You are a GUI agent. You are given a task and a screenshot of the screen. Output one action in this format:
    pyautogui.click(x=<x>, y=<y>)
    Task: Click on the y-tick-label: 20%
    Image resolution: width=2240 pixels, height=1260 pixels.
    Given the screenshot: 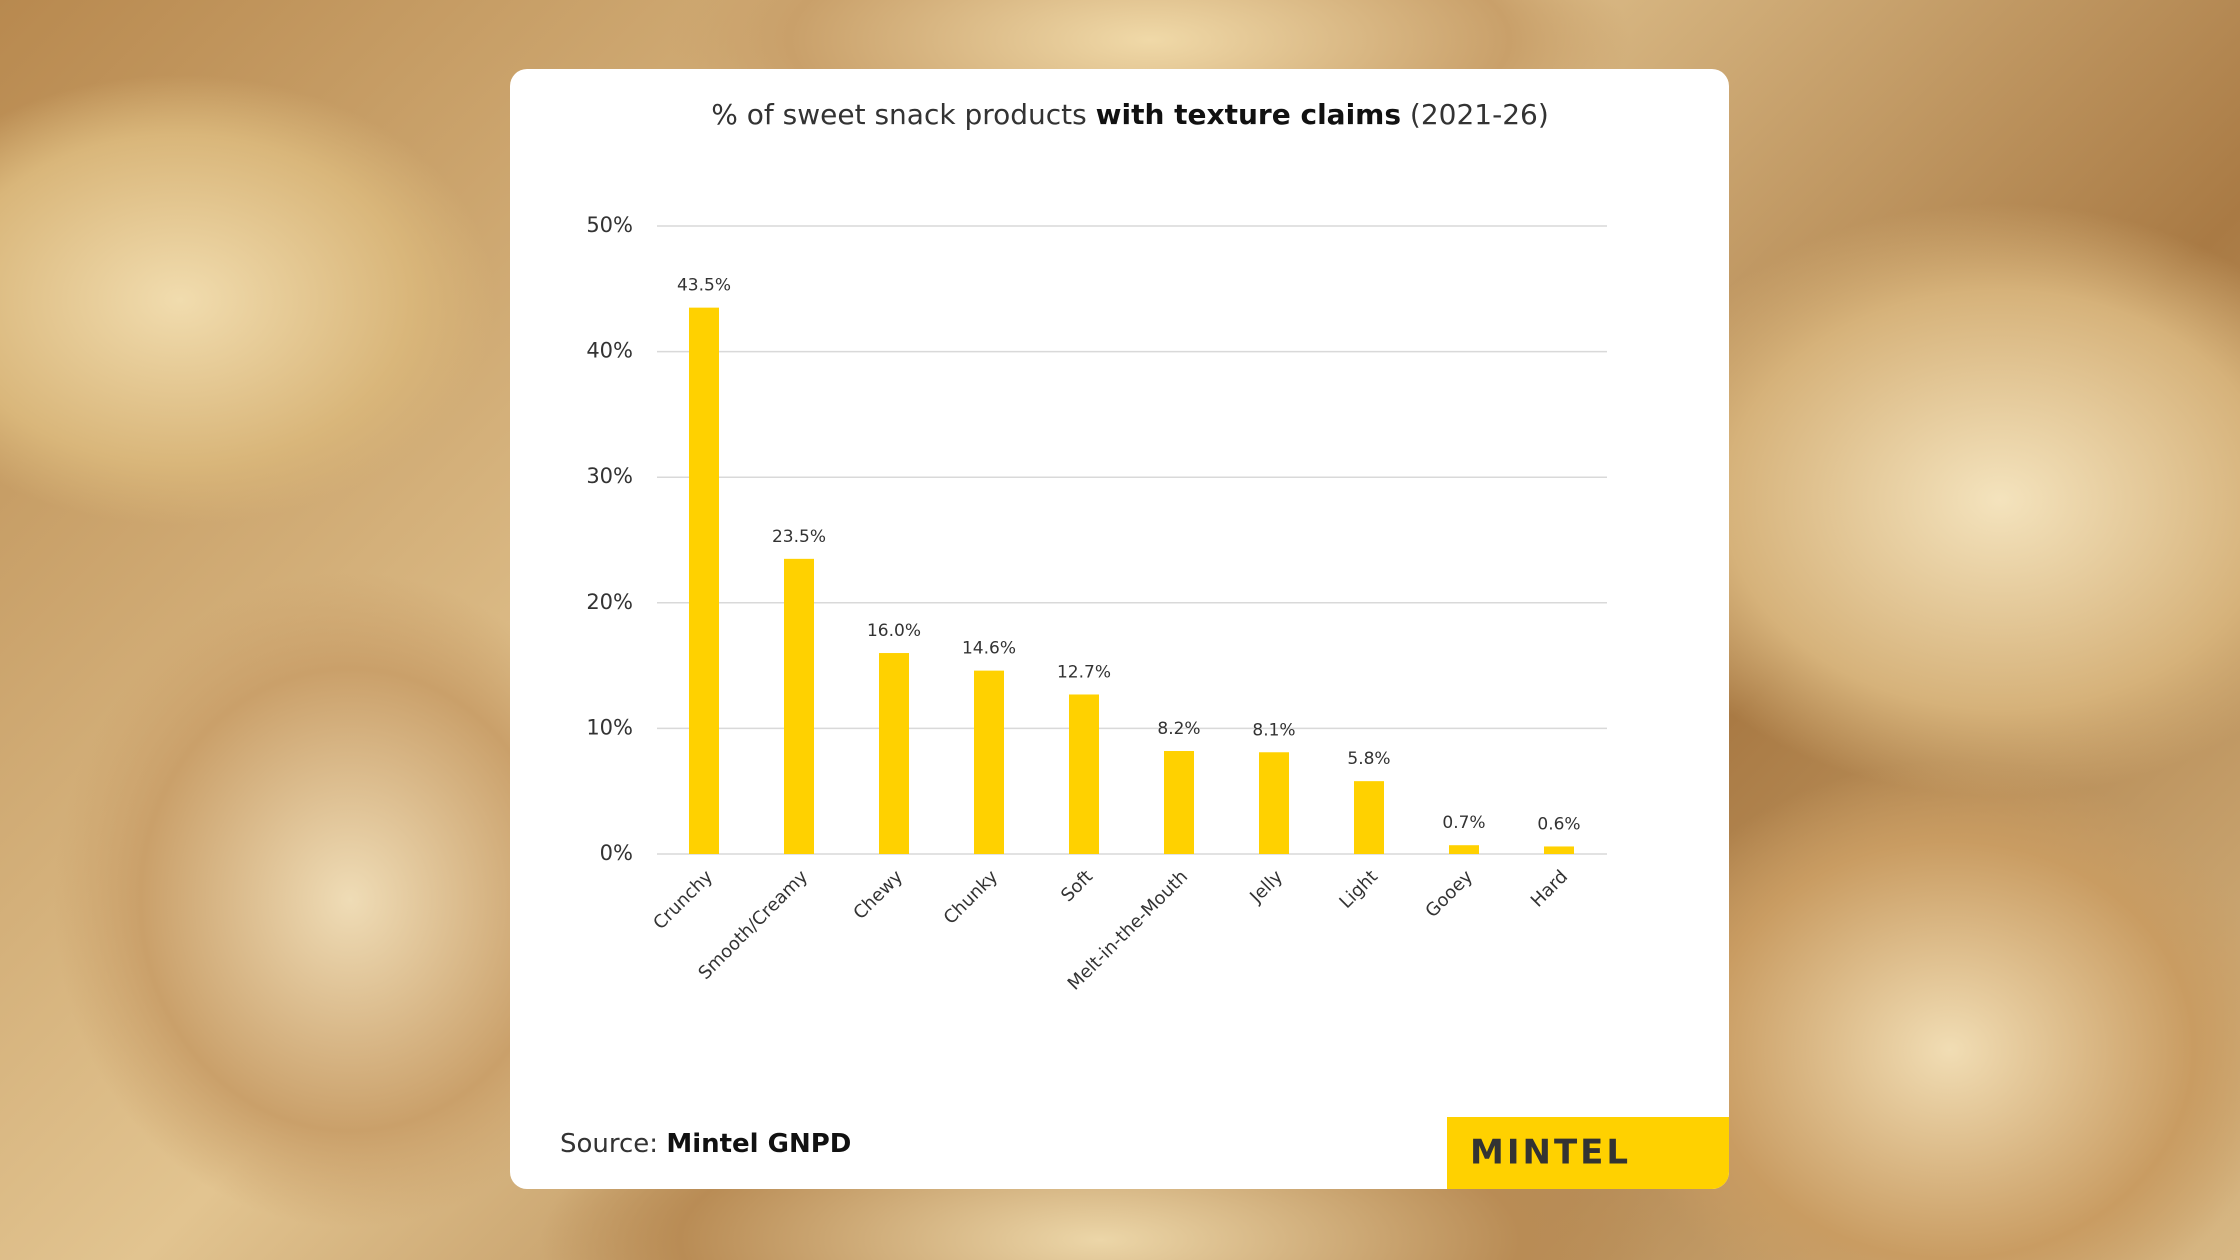 What is the action you would take?
    pyautogui.click(x=609, y=602)
    